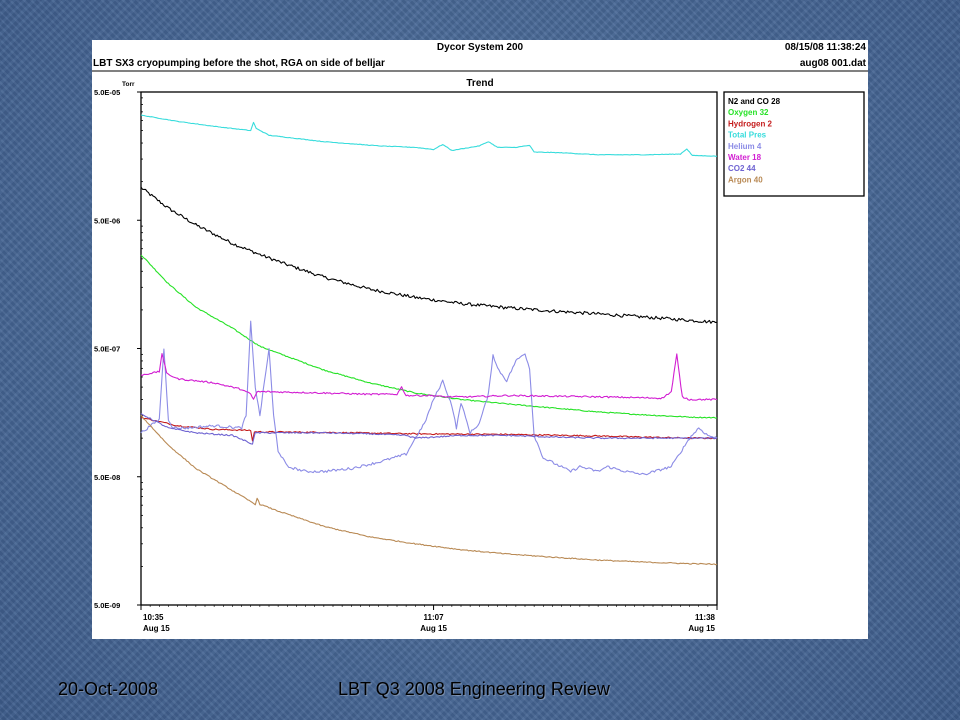 The height and width of the screenshot is (720, 960). What do you see at coordinates (108, 689) in the screenshot?
I see `footer-date: 20-Oct-2008` at bounding box center [108, 689].